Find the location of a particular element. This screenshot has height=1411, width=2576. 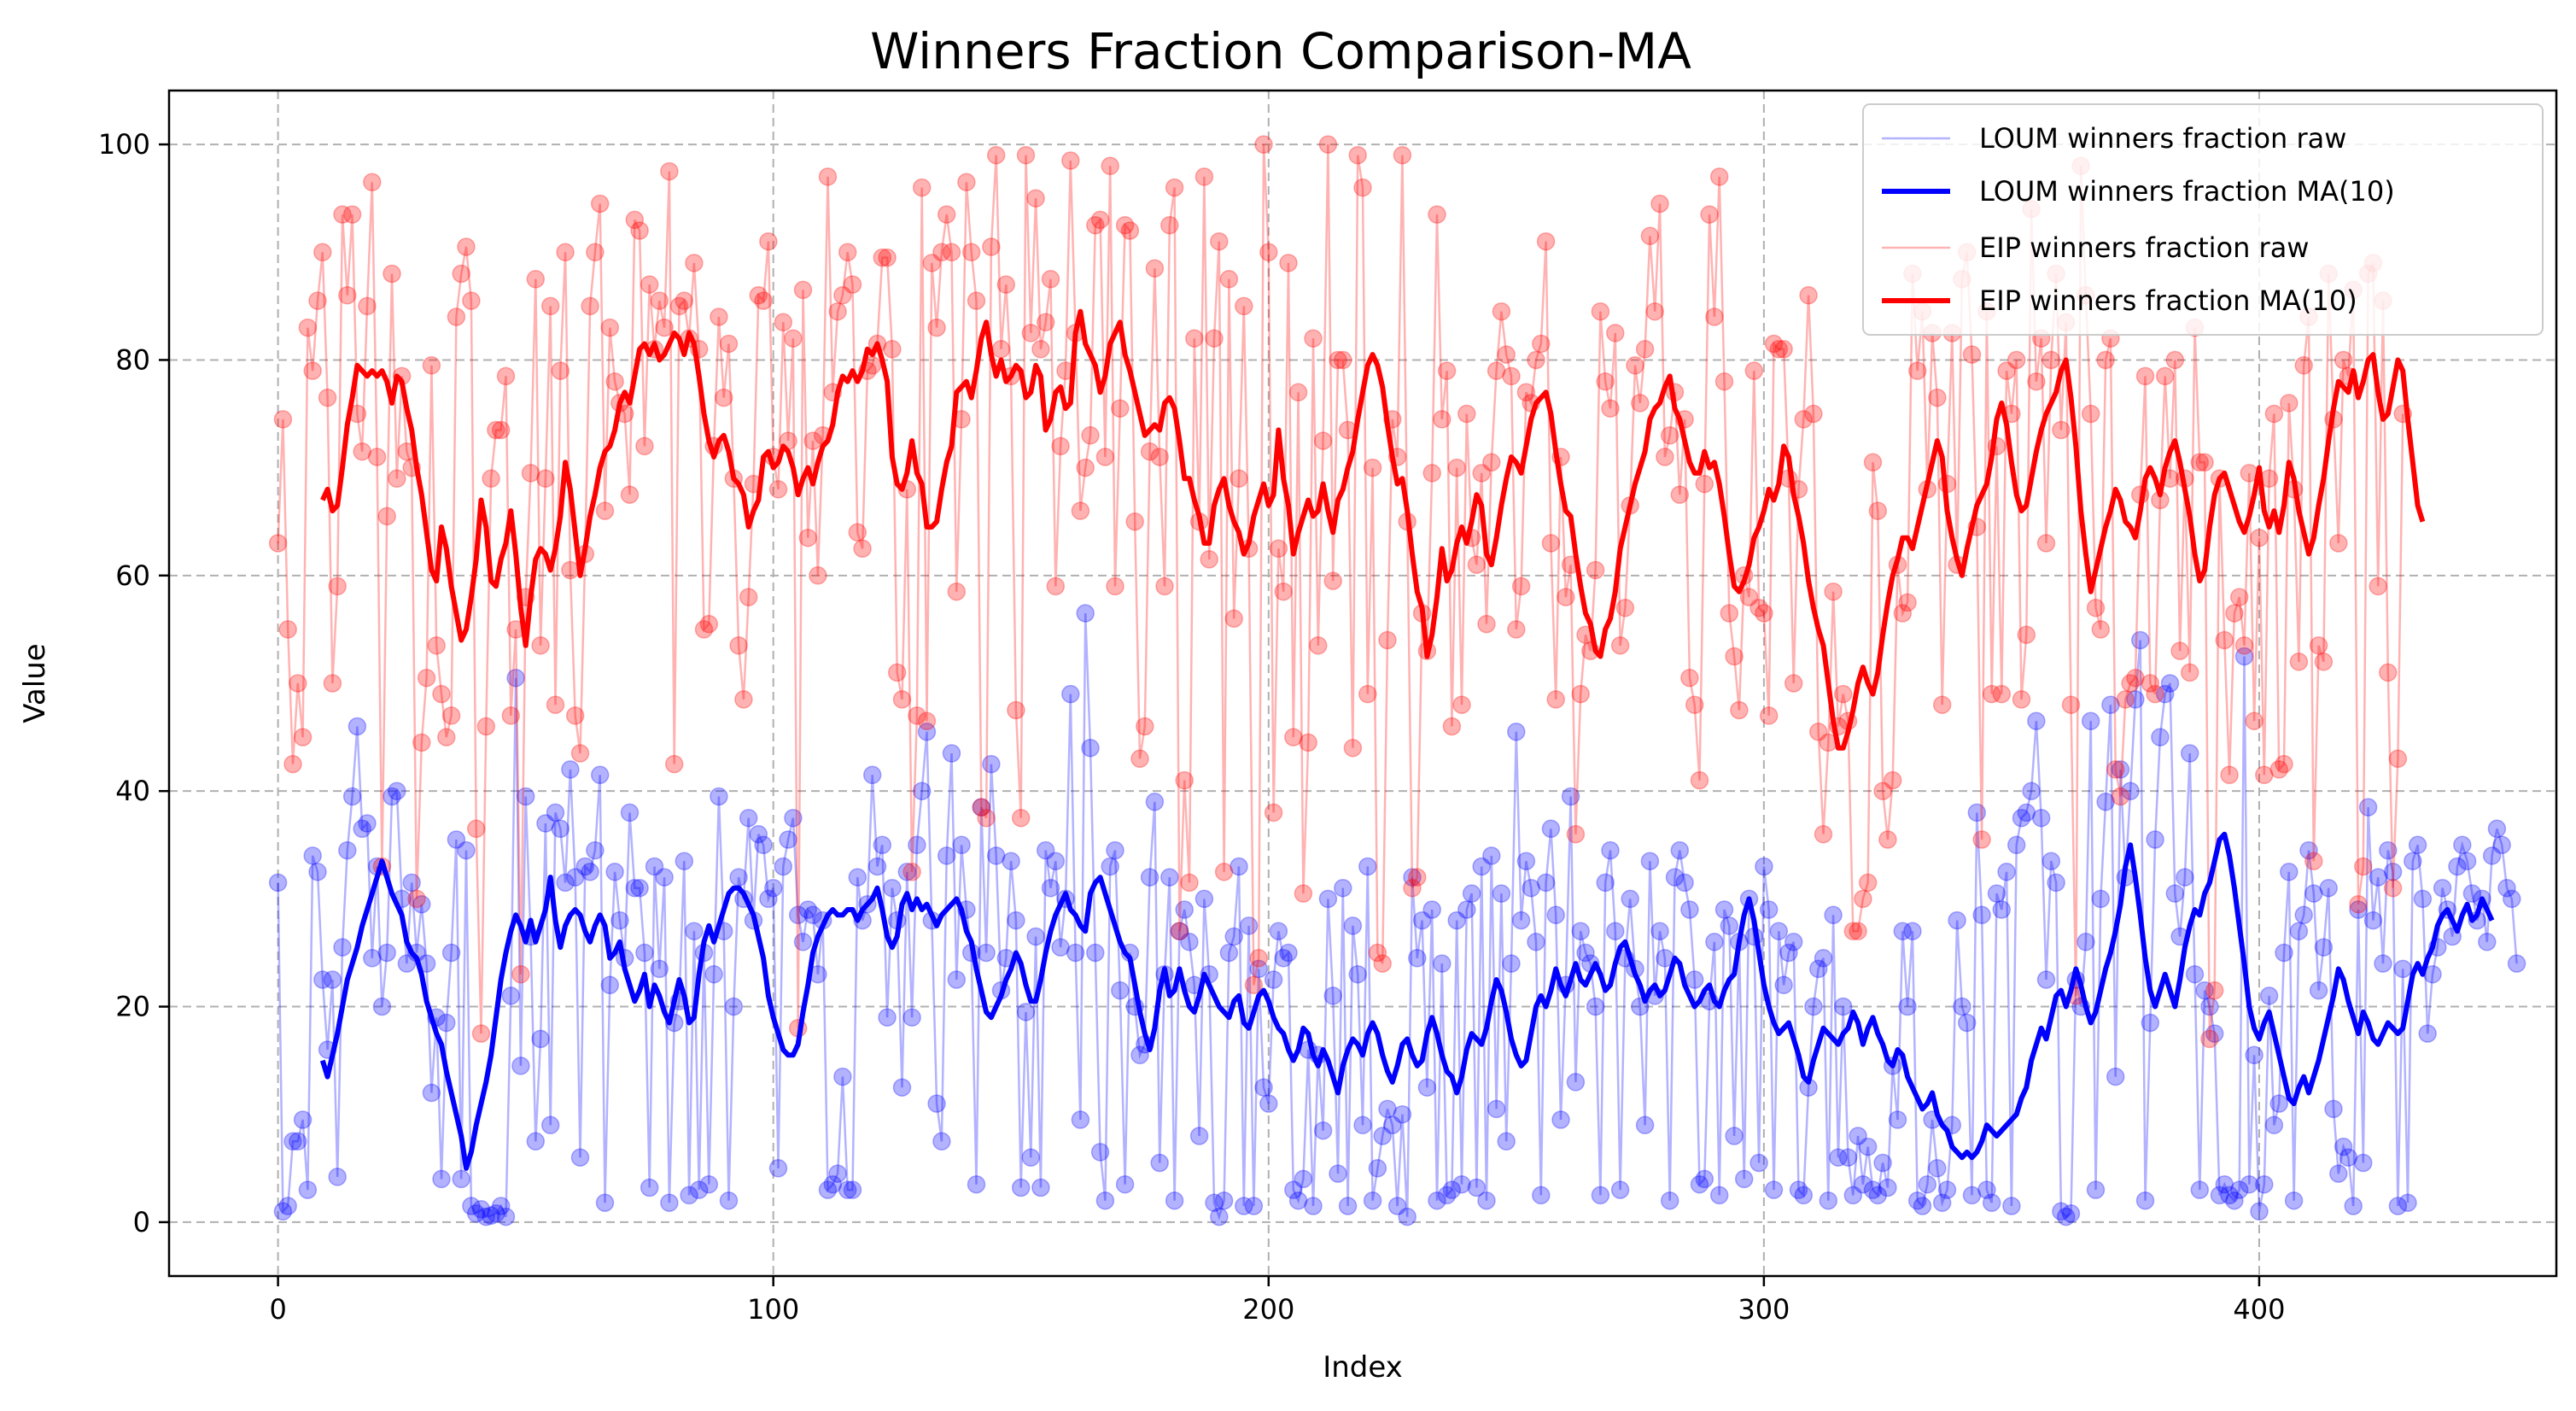

y-tick-label: 40 is located at coordinates (132, 791).